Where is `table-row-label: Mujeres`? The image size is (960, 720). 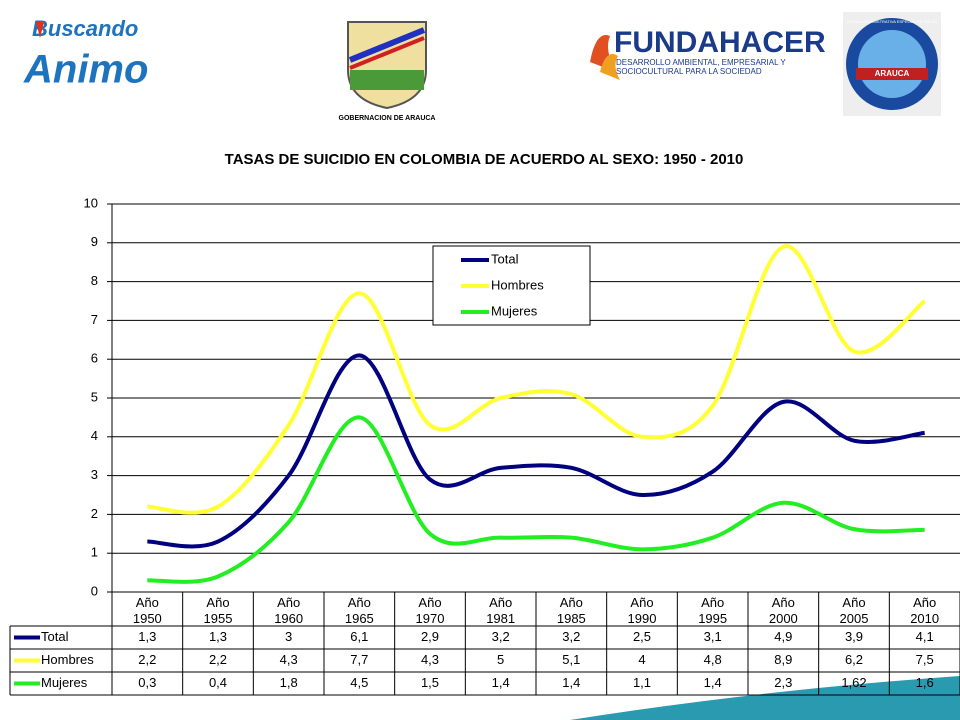 table-row-label: Mujeres is located at coordinates (64, 682).